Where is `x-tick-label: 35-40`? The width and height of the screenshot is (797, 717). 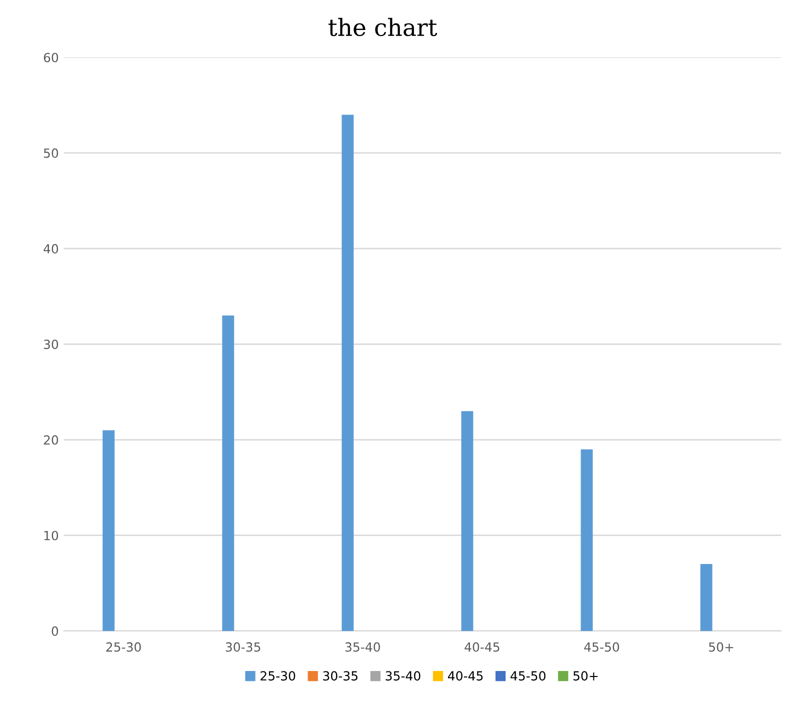
x-tick-label: 35-40 is located at coordinates (362, 647).